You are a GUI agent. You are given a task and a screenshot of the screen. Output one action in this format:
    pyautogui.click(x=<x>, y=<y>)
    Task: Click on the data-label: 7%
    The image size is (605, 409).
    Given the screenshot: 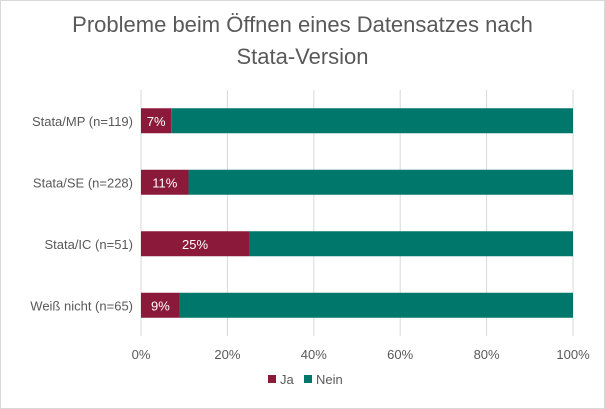 What is the action you would take?
    pyautogui.click(x=156, y=121)
    